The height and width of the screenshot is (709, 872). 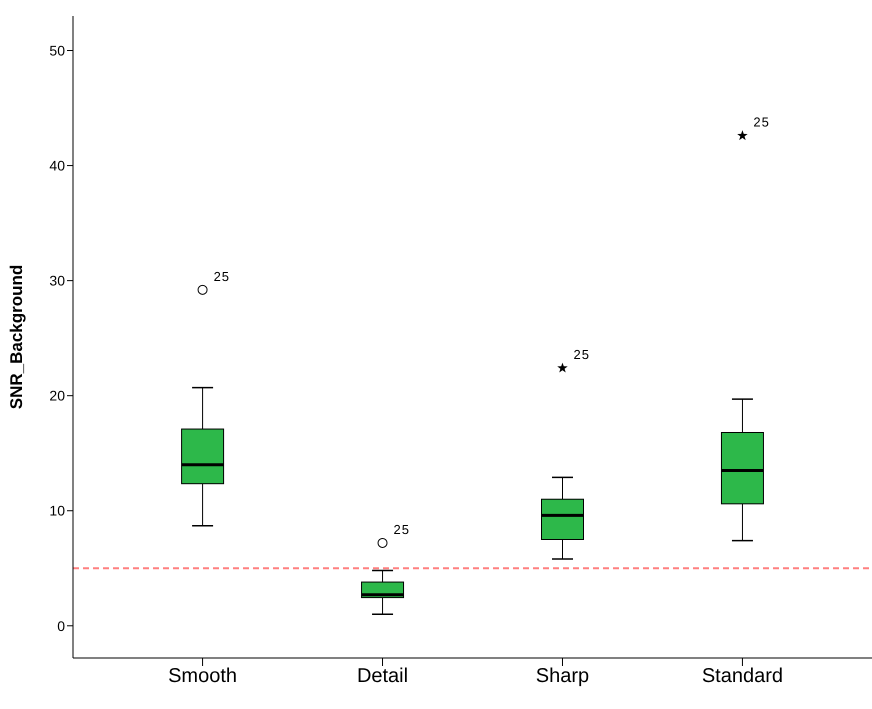 What do you see at coordinates (382, 676) in the screenshot?
I see `x-tick-label: Detail` at bounding box center [382, 676].